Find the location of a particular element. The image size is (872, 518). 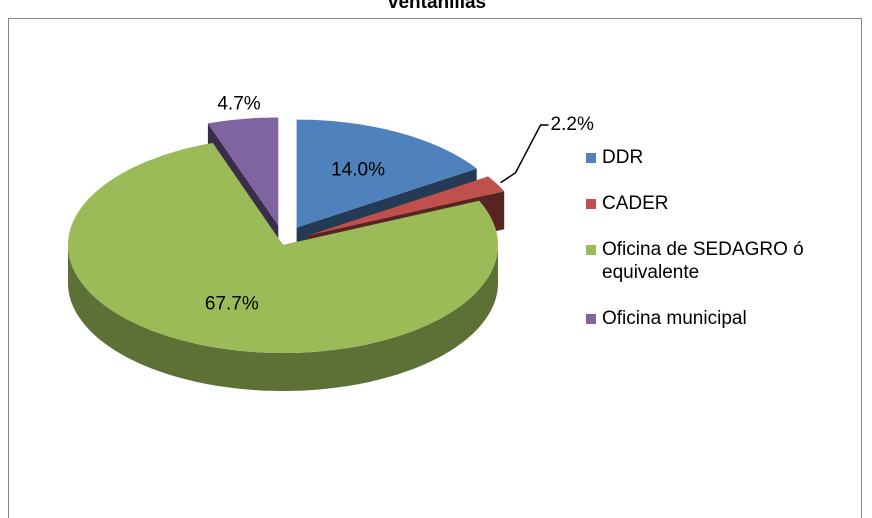

data-label: 4.7% is located at coordinates (238, 103).